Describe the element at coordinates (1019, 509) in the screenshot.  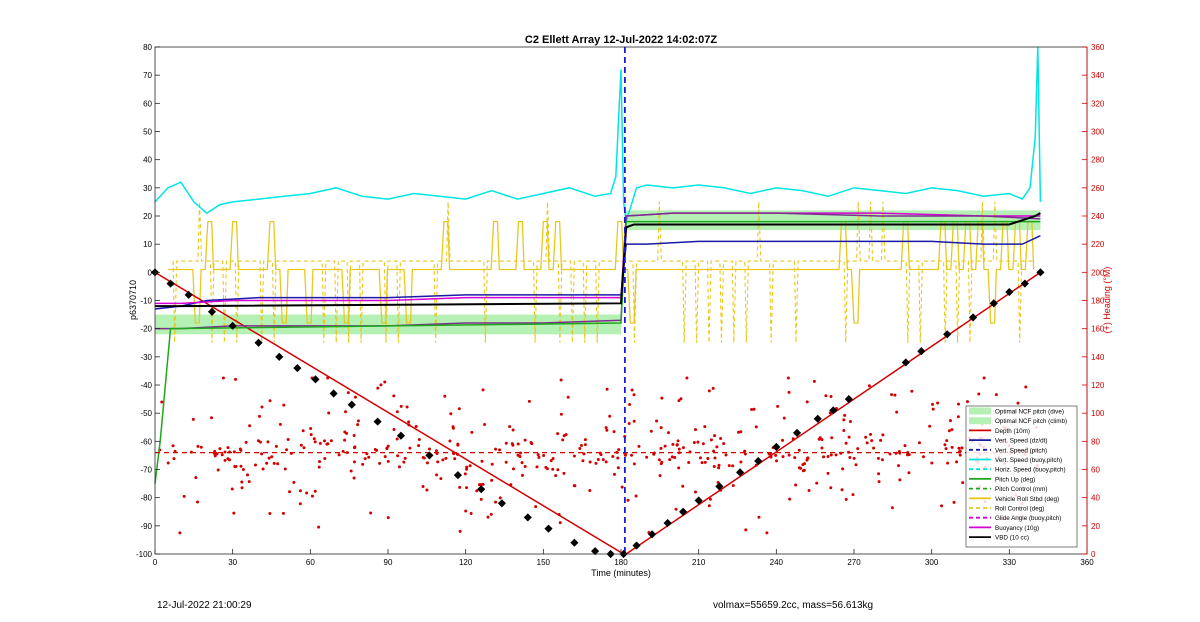
I see `legend-label: Roll Control (deg)` at that location.